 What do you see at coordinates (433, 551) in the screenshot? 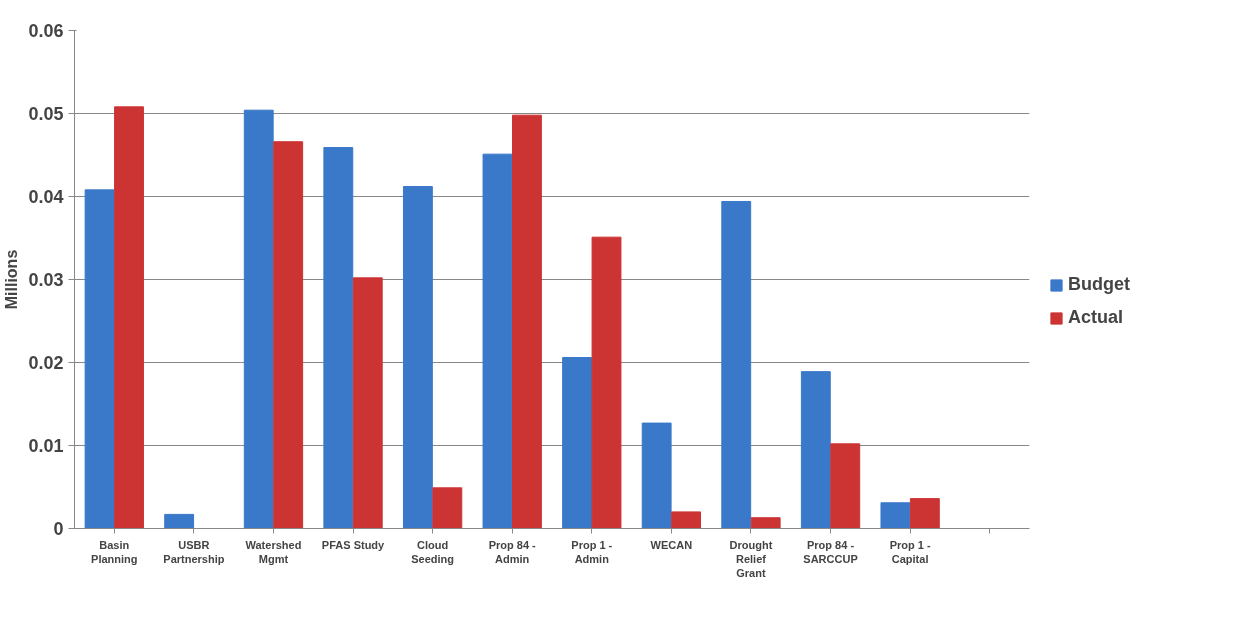
I see `x-tick-label: Cloud Seeding` at bounding box center [433, 551].